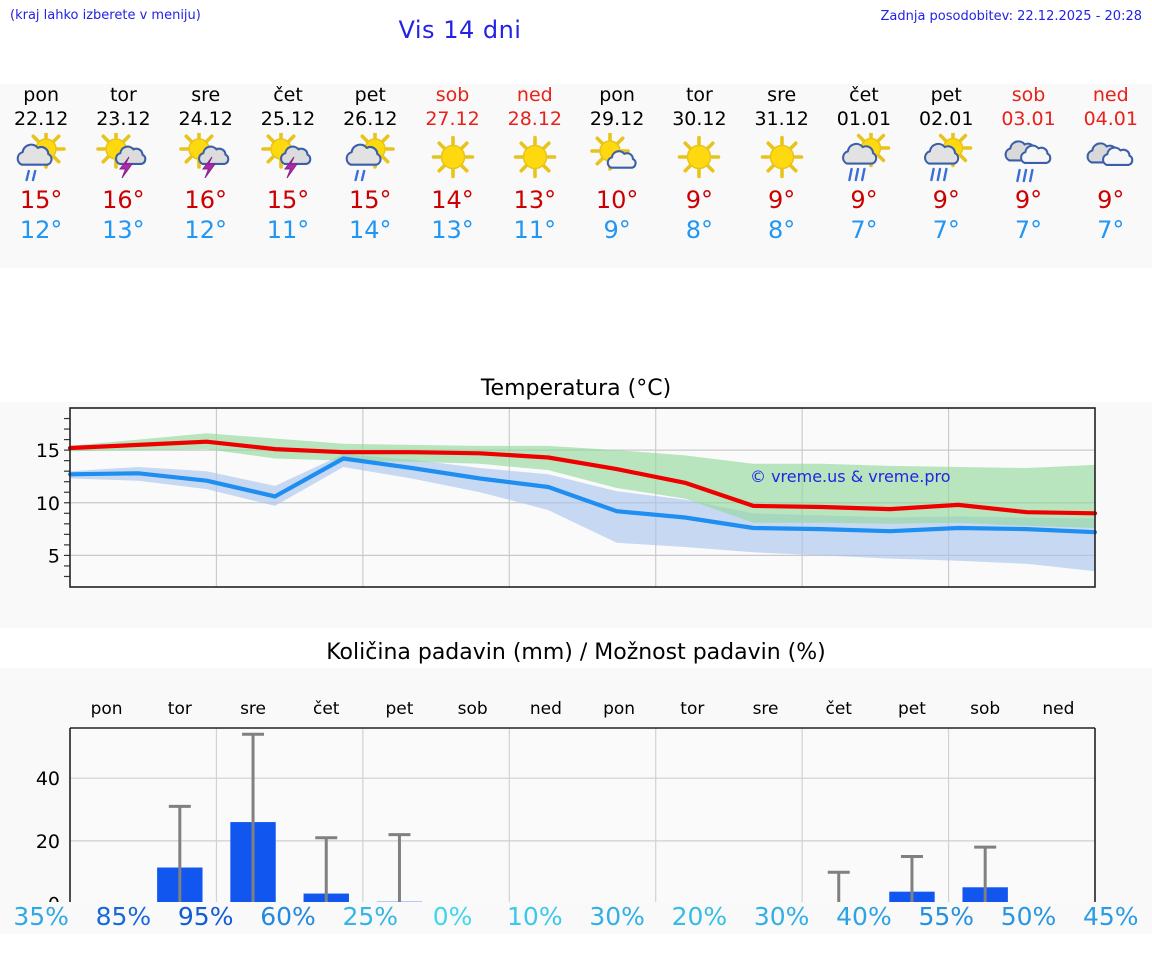 Image resolution: width=1152 pixels, height=975 pixels. I want to click on forecast-day-7: ned 28.12 13° 11°, so click(535, 176).